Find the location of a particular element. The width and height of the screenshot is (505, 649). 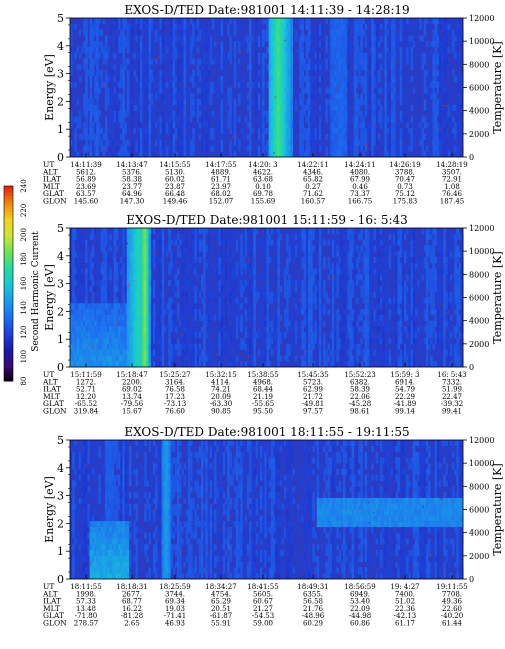

colorbar-segment is located at coordinates (8, 259).